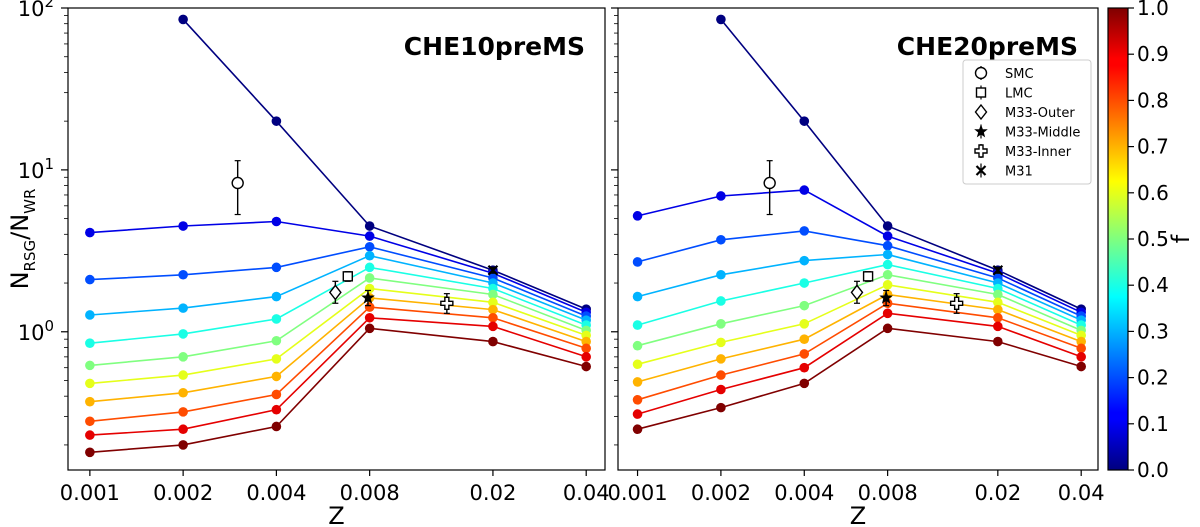 Image resolution: width=1200 pixels, height=527 pixels. I want to click on colorbar-tick-label: 1.0, so click(1153, 10).